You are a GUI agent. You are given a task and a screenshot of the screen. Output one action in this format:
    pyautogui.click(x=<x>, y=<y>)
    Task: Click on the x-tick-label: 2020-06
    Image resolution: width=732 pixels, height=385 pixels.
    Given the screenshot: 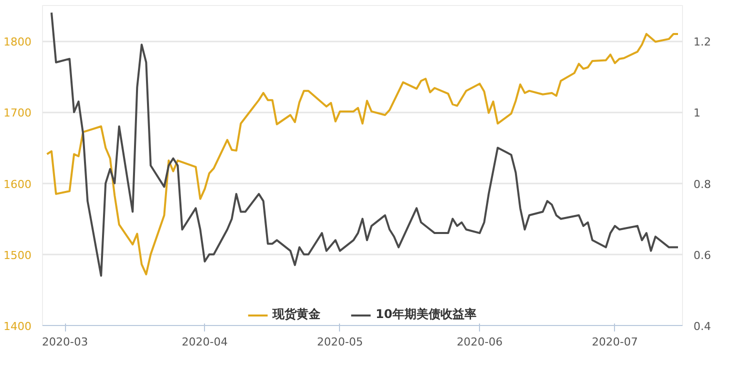 What is the action you would take?
    pyautogui.click(x=479, y=342)
    